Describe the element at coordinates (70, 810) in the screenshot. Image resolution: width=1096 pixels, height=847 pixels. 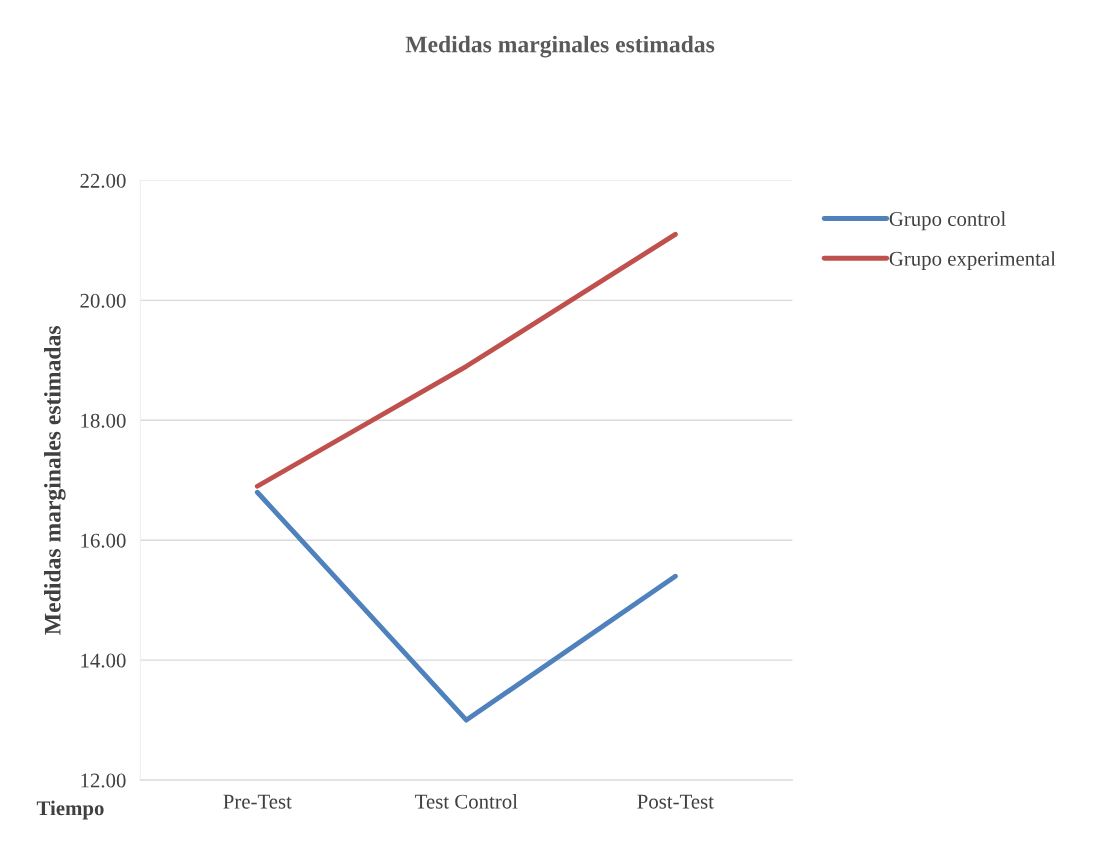
I see `x-axis-title: Tiempo` at that location.